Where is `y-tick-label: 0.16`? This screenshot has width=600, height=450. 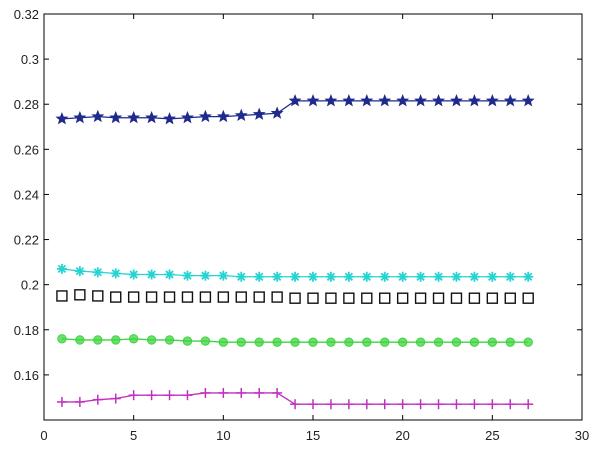
y-tick-label: 0.16 is located at coordinates (26, 375).